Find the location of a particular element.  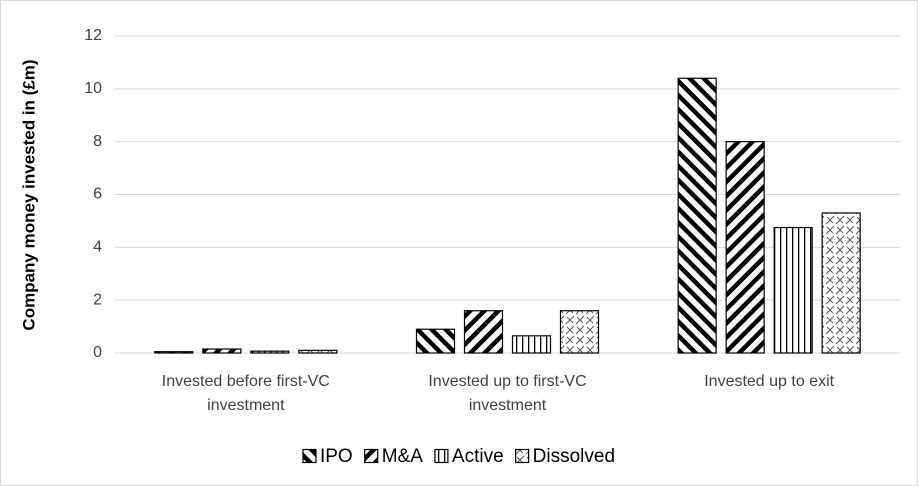

y-tick-label: 2 is located at coordinates (97, 299).